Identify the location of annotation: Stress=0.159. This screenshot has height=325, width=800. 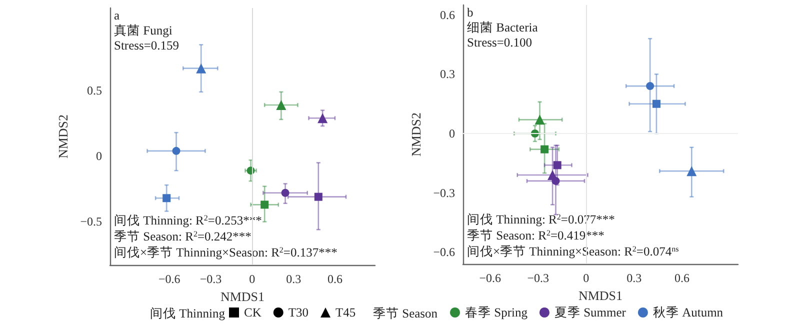
(147, 45).